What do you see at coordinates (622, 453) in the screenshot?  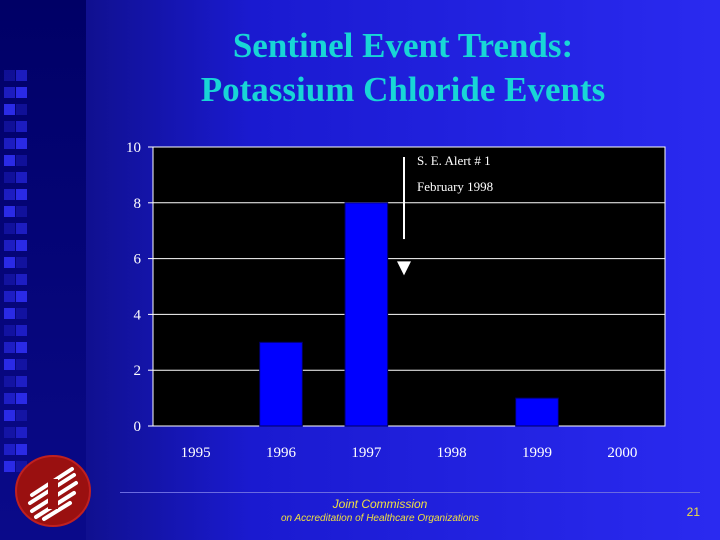 I see `x-tick-label: 2000` at bounding box center [622, 453].